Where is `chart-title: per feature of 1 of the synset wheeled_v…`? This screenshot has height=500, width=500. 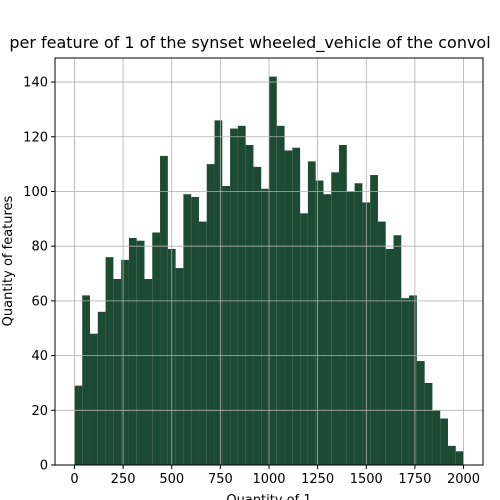 chart-title: per feature of 1 of the synset wheeled_v… is located at coordinates (249, 43).